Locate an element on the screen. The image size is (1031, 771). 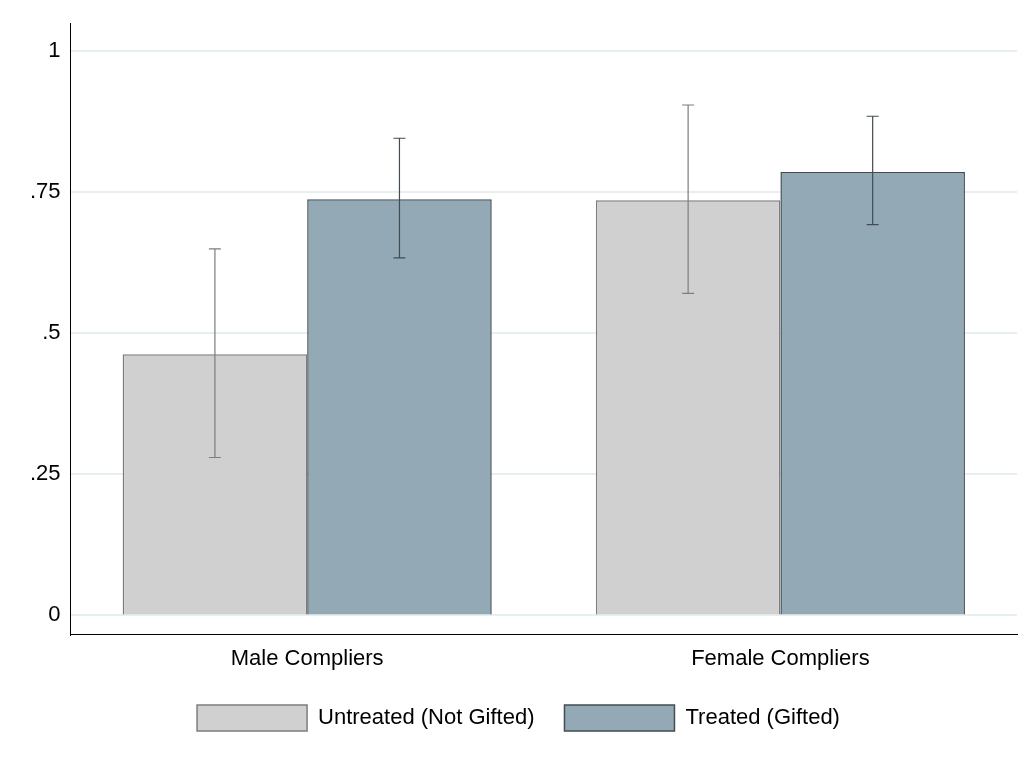
x-tick-label: Female Compliers is located at coordinates (780, 657).